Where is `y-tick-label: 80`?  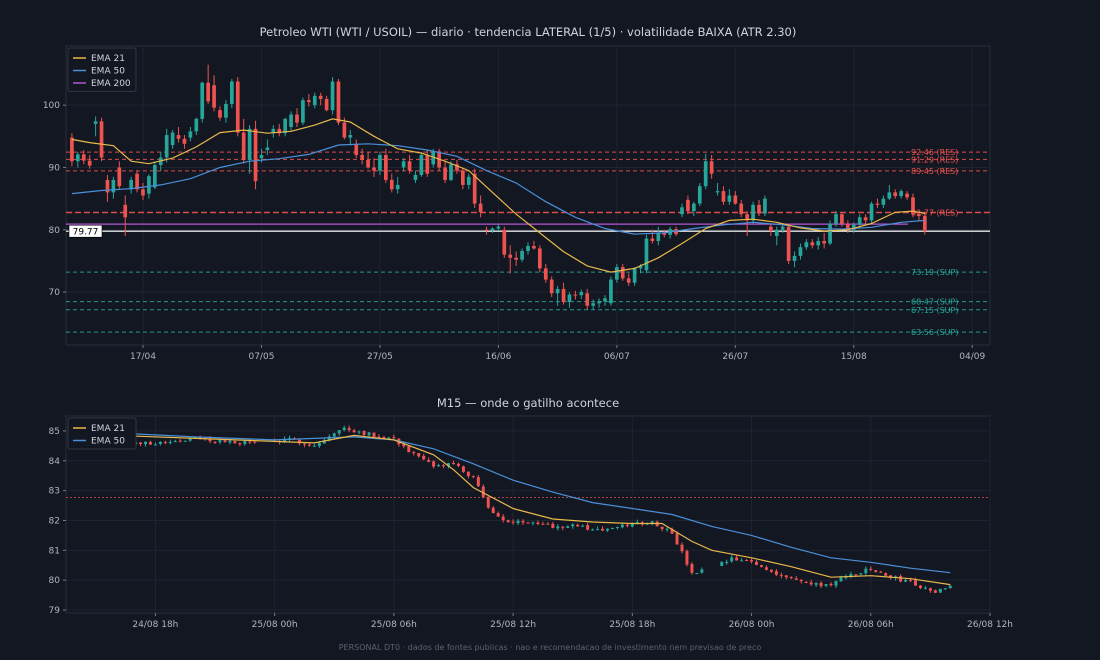
y-tick-label: 80 is located at coordinates (55, 581).